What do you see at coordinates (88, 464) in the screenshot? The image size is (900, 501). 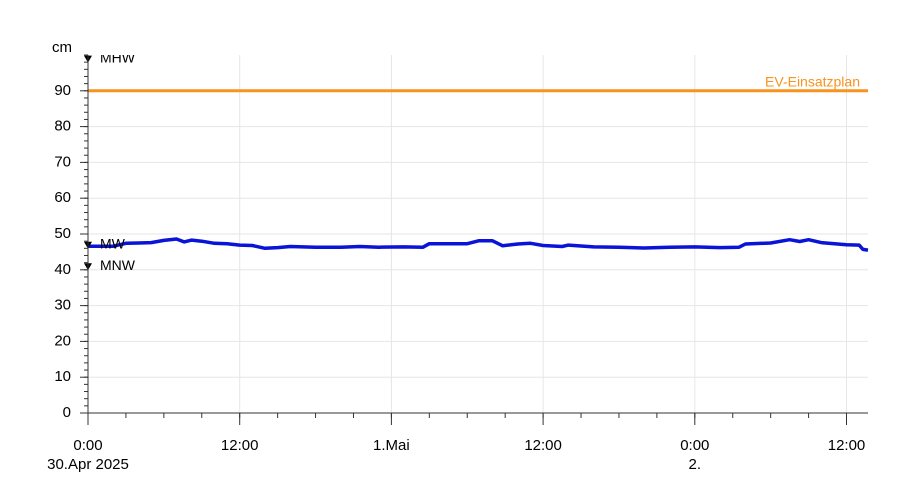 I see `x-date-label: 30.Apr 2025` at bounding box center [88, 464].